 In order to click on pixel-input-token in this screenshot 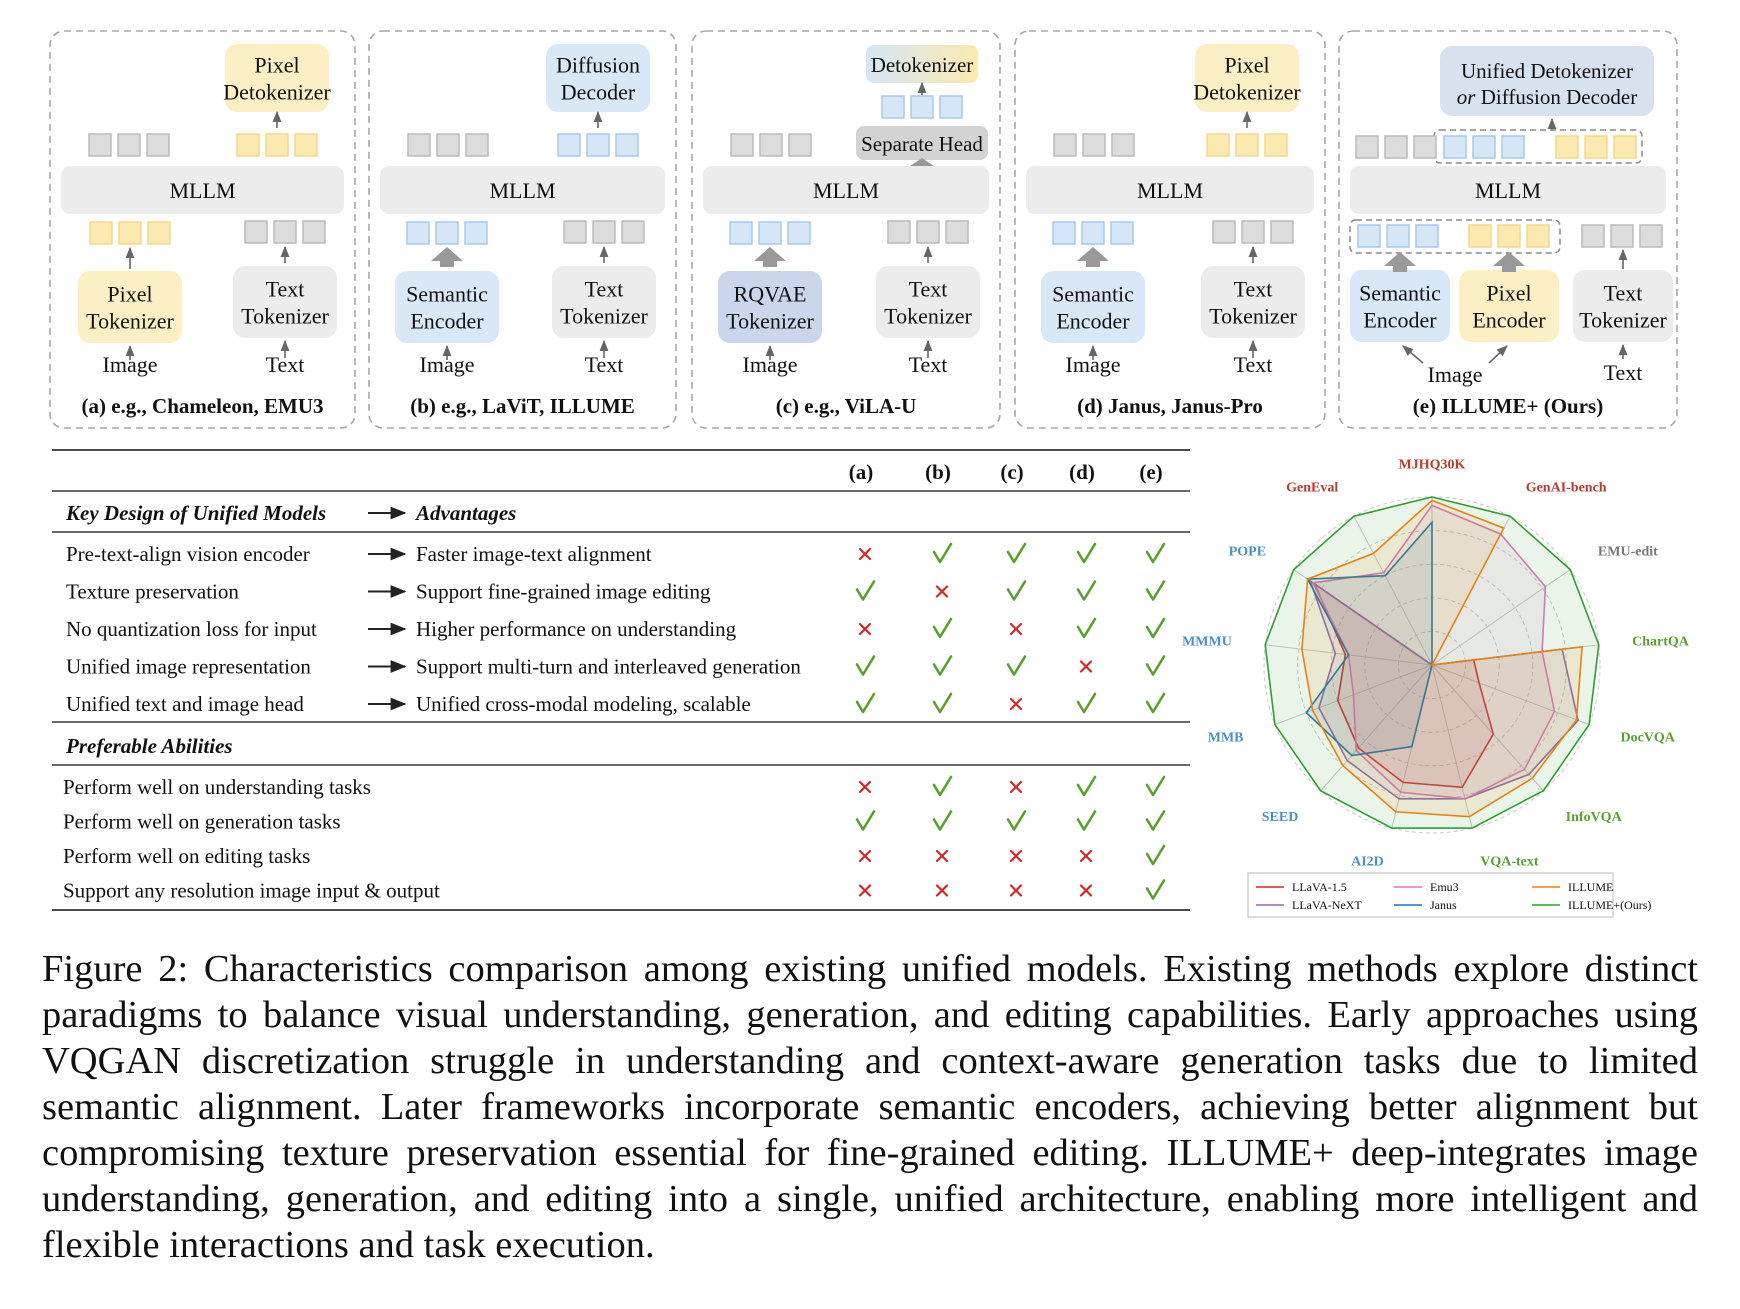, I will do `click(1509, 236)`.